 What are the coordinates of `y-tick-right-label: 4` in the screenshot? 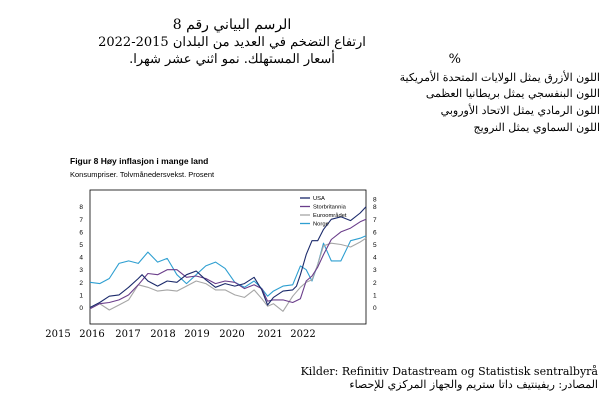 It's located at (375, 258).